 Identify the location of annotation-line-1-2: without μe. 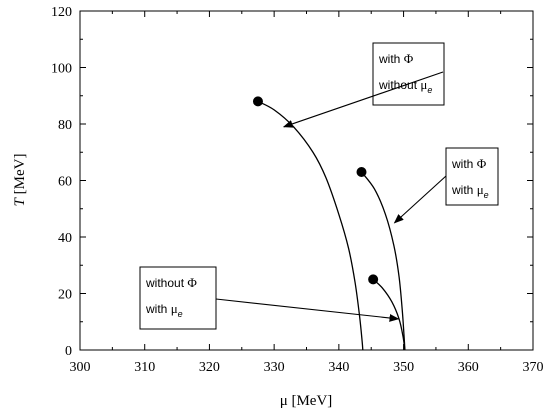
(405, 86).